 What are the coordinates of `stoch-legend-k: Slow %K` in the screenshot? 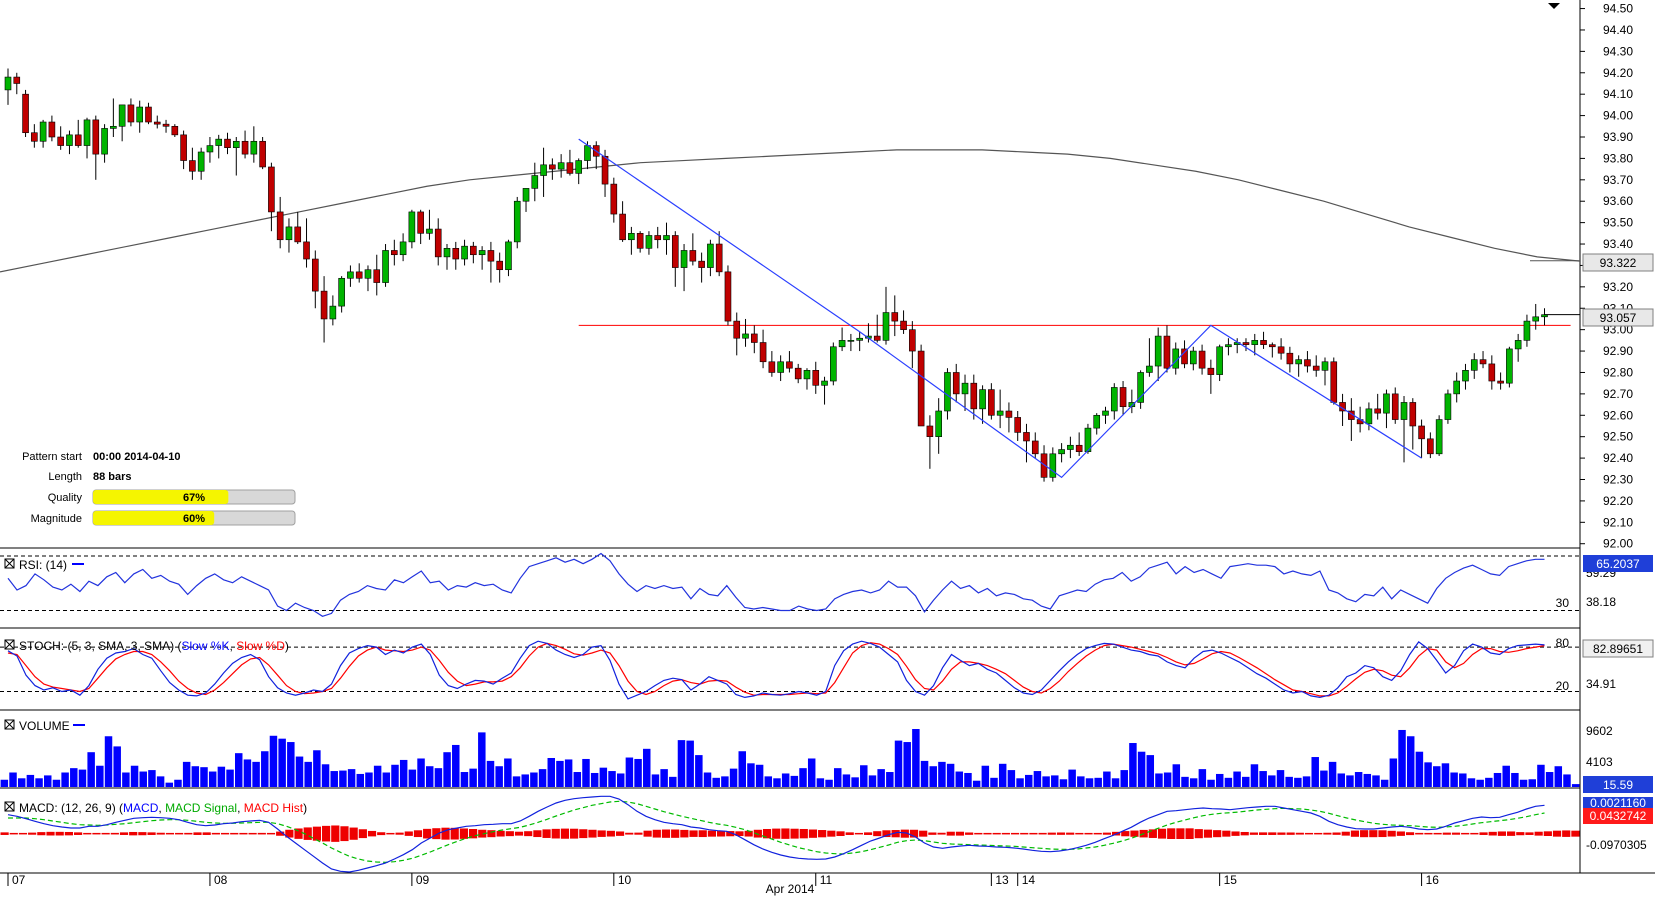 It's located at (206, 646).